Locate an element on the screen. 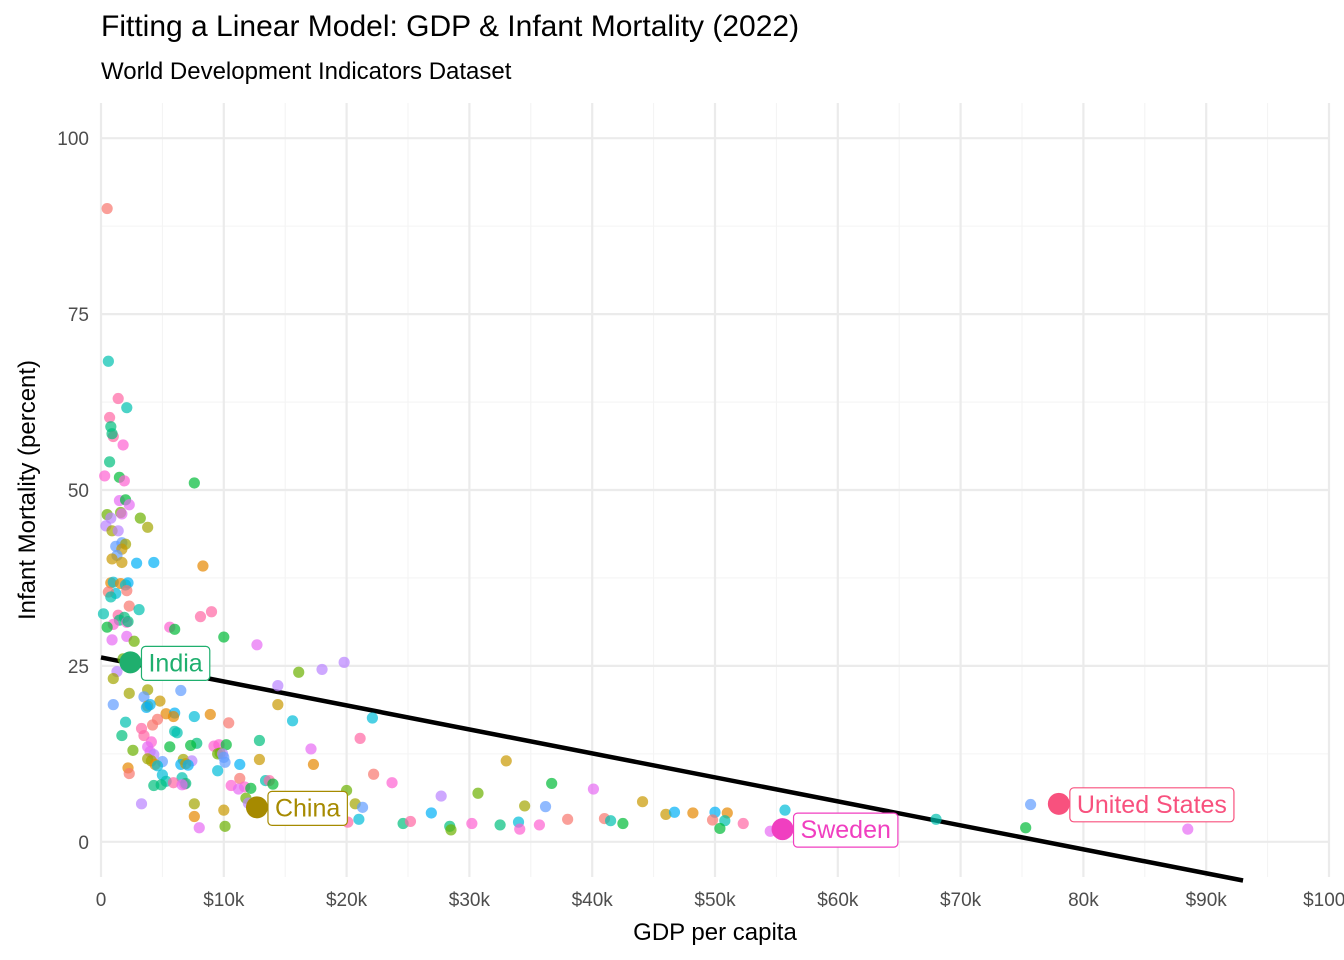  highlight-label-india: India is located at coordinates (175, 663).